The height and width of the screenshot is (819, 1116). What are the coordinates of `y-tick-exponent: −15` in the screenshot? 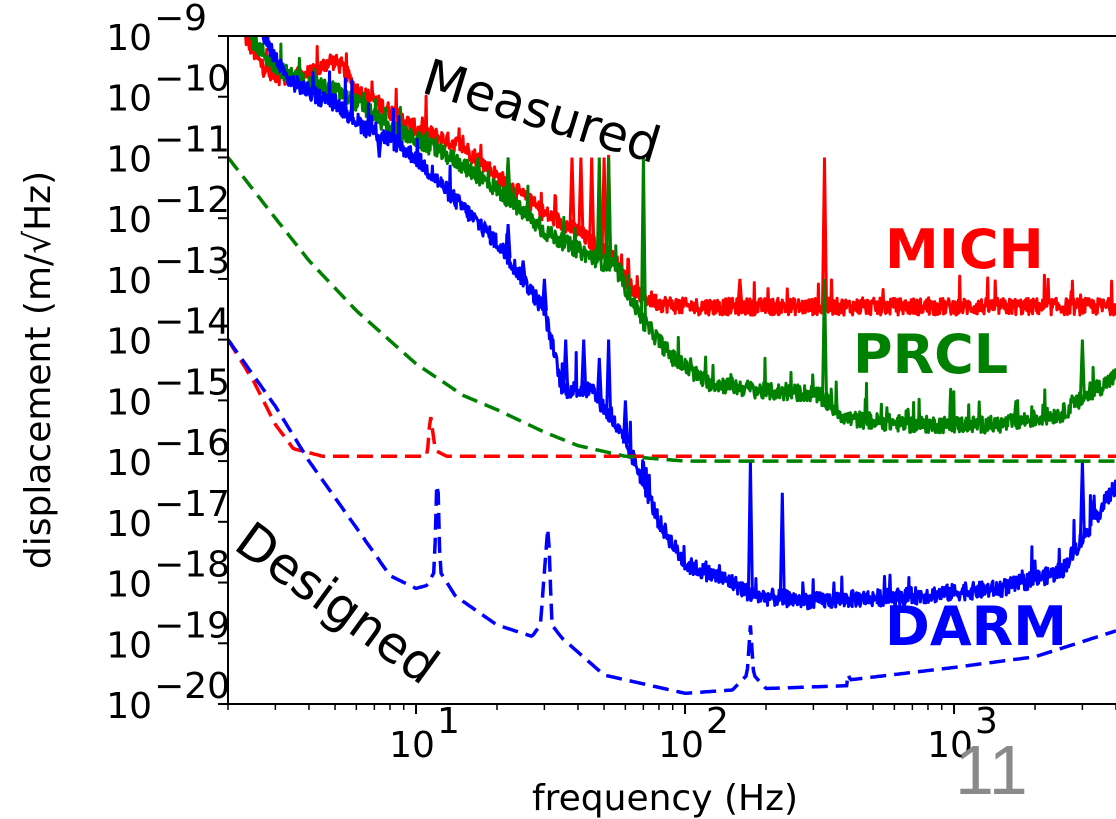 It's located at (192, 382).